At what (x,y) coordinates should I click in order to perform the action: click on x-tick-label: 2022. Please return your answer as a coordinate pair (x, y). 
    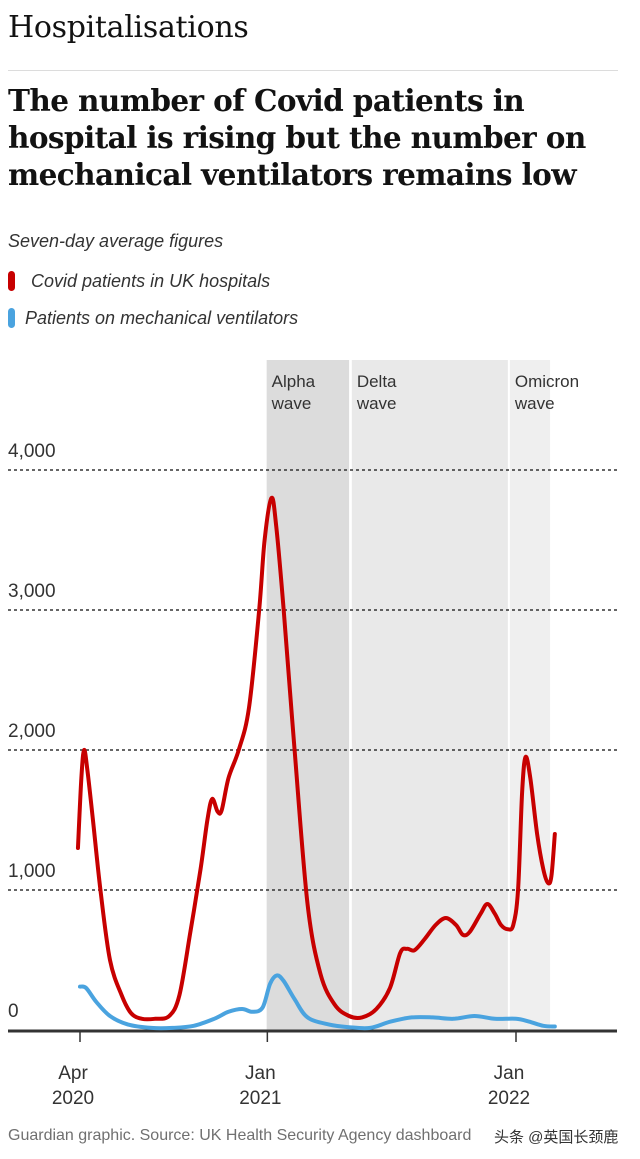
    Looking at the image, I should click on (509, 1098).